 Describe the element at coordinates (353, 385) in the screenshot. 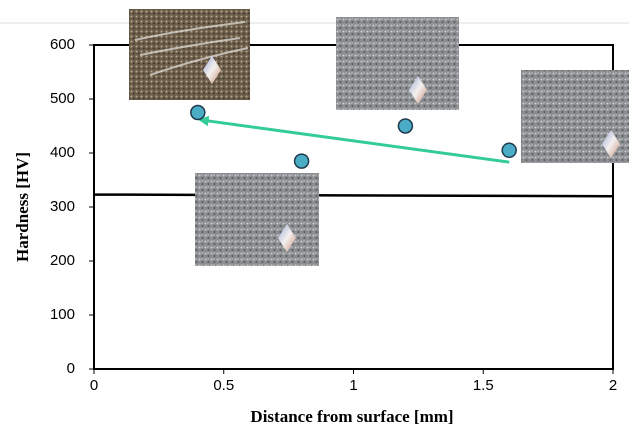

I see `x-tick-label: 1` at that location.